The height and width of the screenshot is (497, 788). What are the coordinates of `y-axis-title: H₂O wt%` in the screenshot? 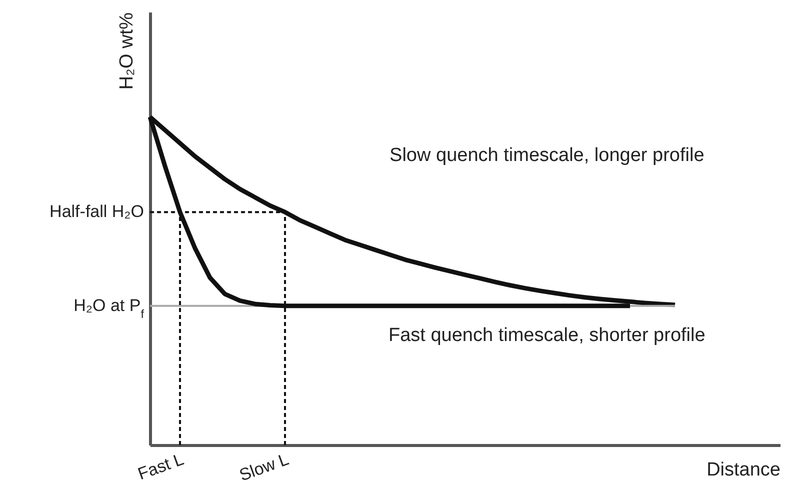 It's located at (127, 51).